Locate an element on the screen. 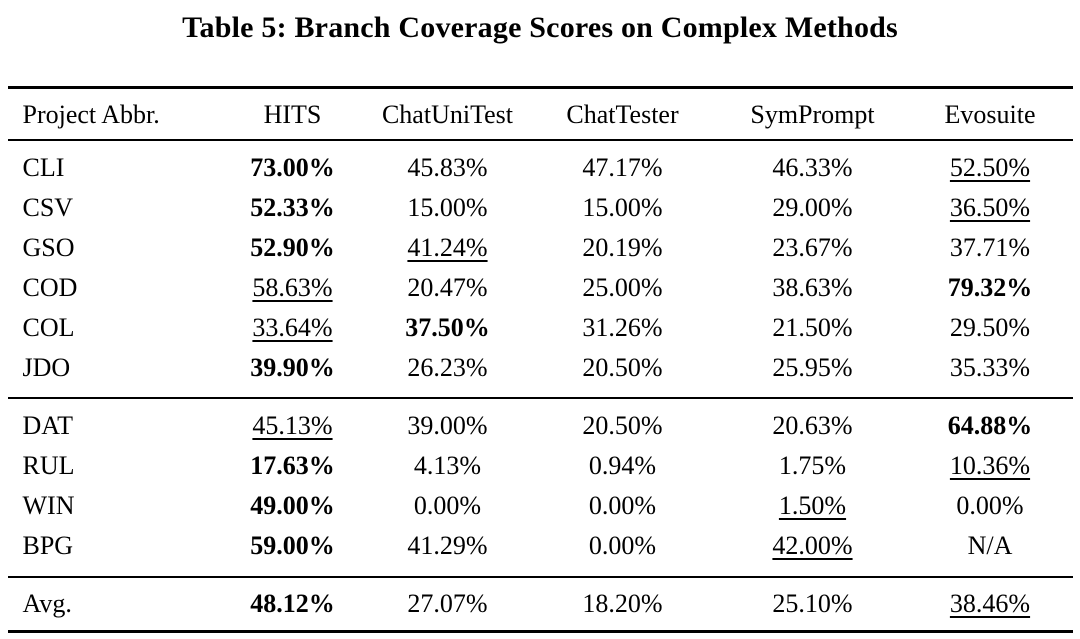 This screenshot has height=639, width=1080. table-row-jdo: JDO 39.90% 26.23% 20.50% 25.95% 35.33% is located at coordinates (540, 373).